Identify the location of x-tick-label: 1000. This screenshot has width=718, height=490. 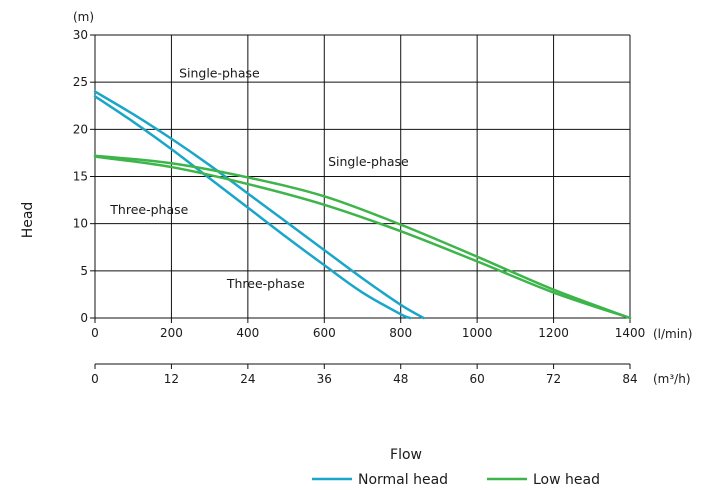
(477, 333).